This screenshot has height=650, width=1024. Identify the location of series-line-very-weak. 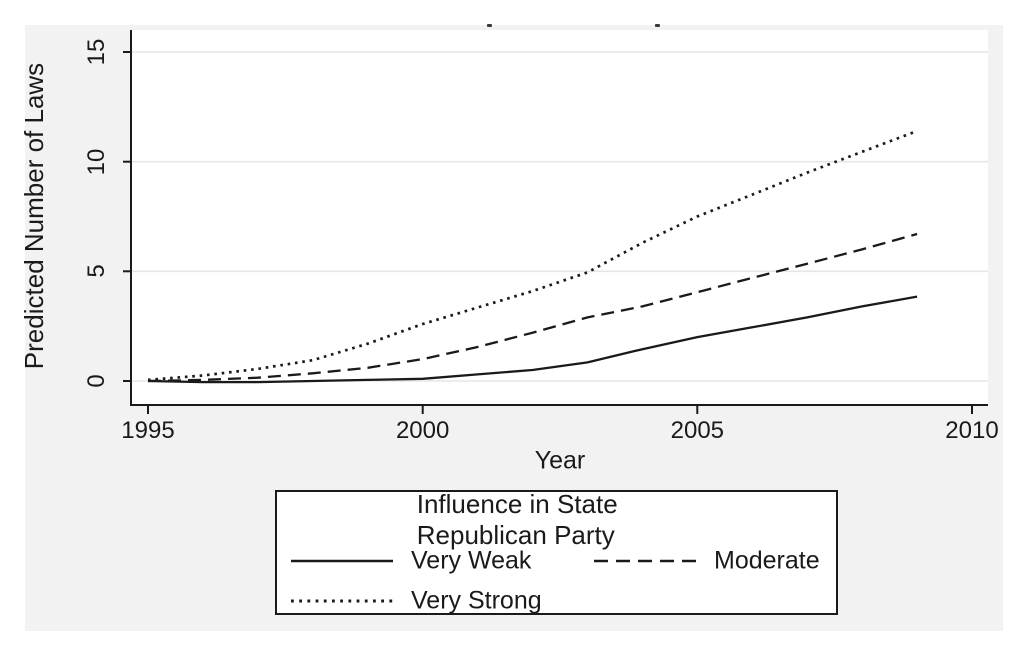
(532, 339).